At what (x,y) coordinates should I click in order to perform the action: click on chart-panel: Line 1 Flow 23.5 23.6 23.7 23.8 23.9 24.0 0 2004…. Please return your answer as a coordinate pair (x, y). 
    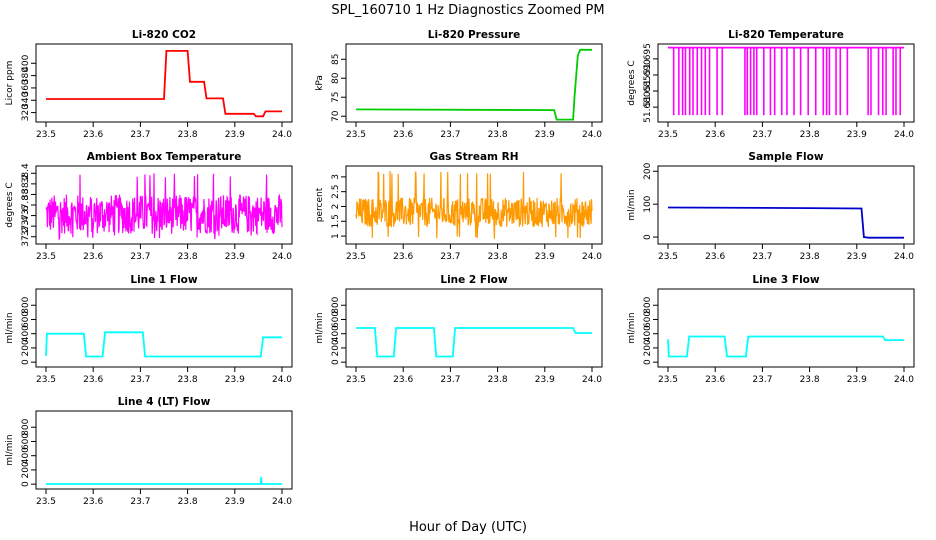
    Looking at the image, I should click on (149, 329).